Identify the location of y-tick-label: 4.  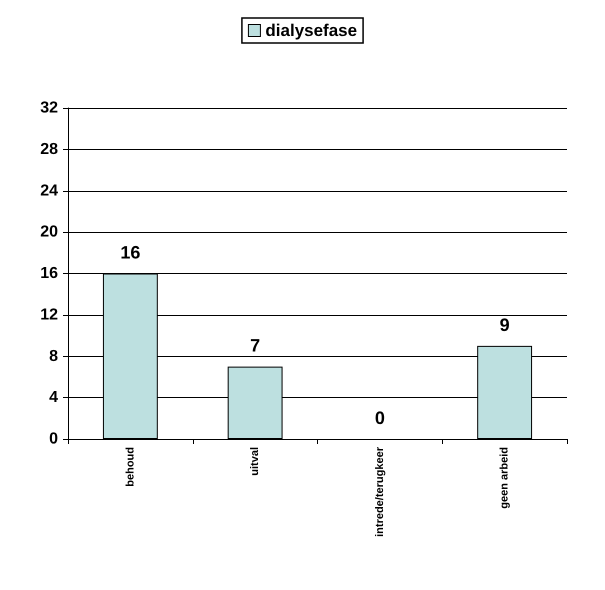
(53, 397).